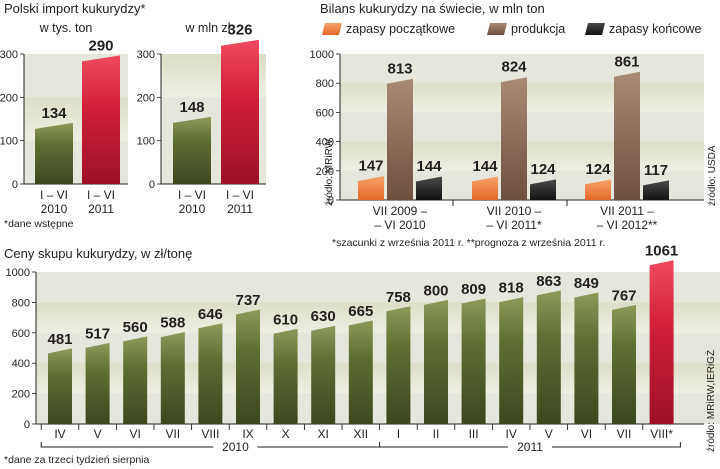 The width and height of the screenshot is (720, 469). I want to click on import-tons-ytick: 300, so click(9, 55).